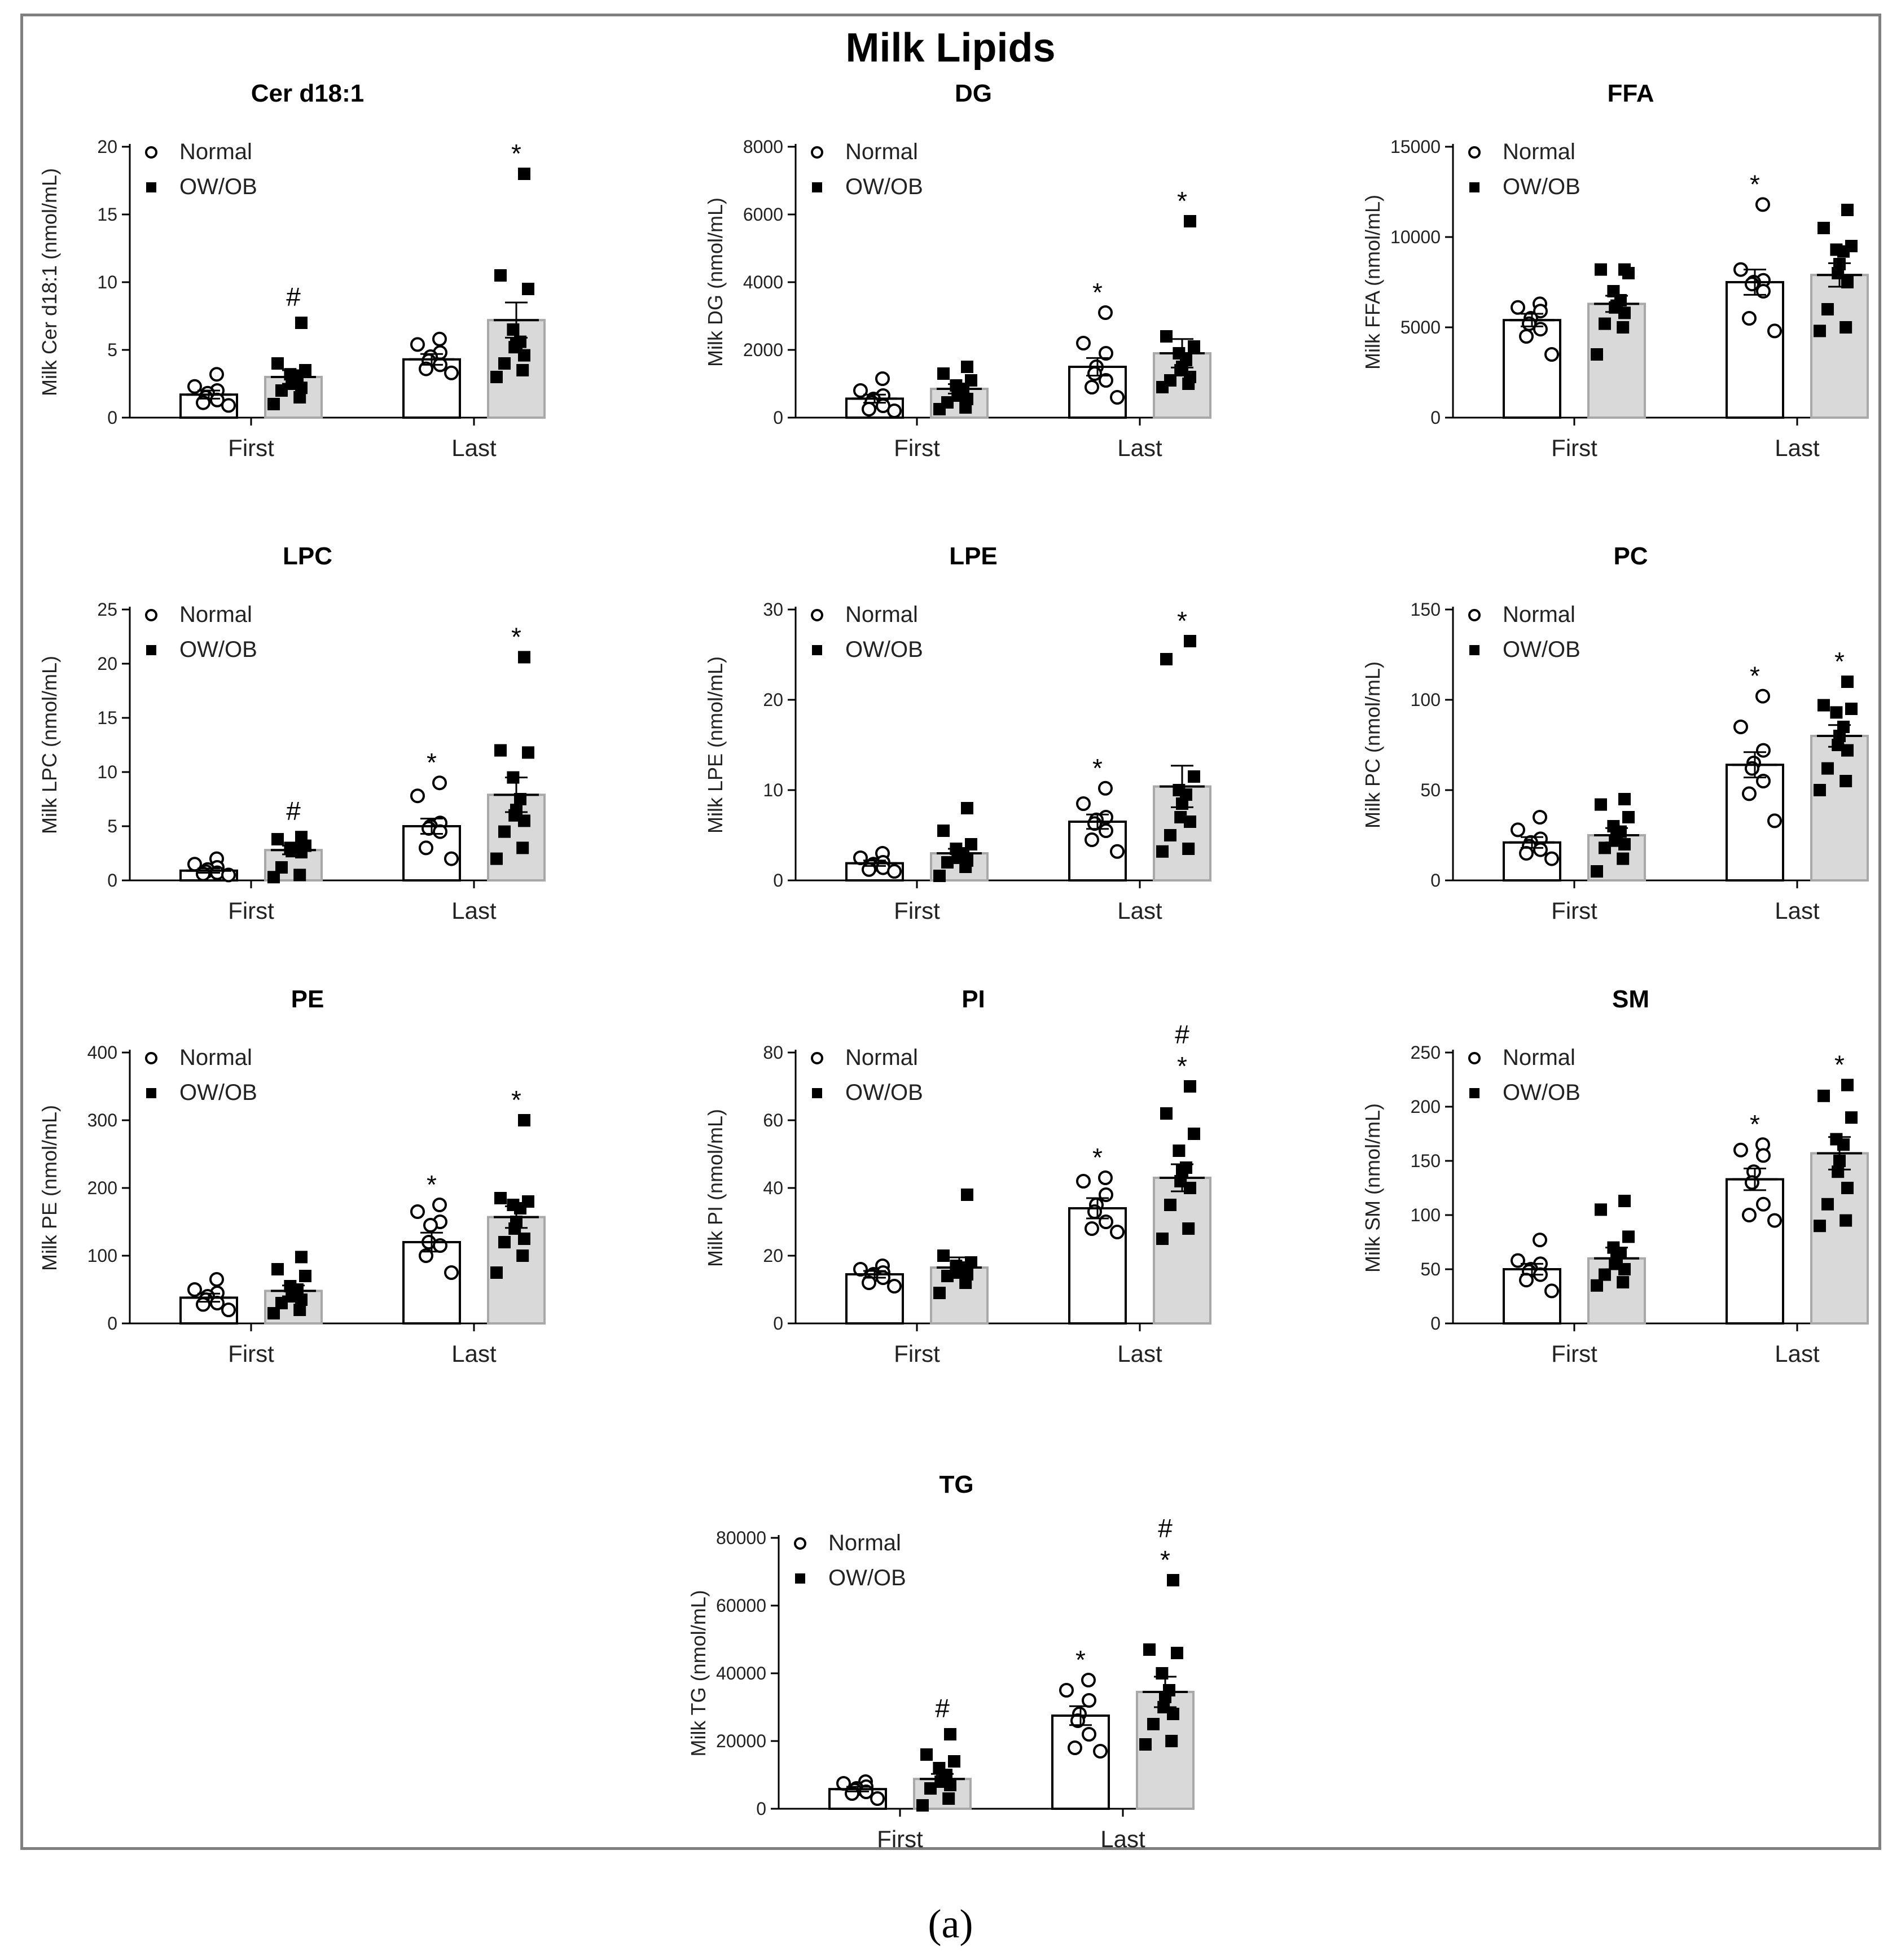 The image size is (1901, 1960). What do you see at coordinates (1630, 999) in the screenshot?
I see `chart-title: SM` at bounding box center [1630, 999].